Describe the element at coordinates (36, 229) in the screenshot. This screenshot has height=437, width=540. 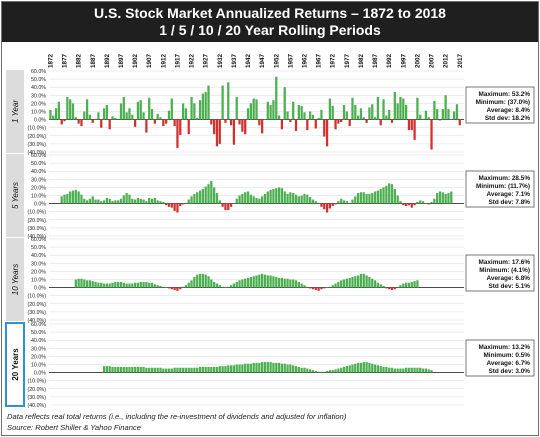
I see `y-tick-label: (30.0%)` at that location.